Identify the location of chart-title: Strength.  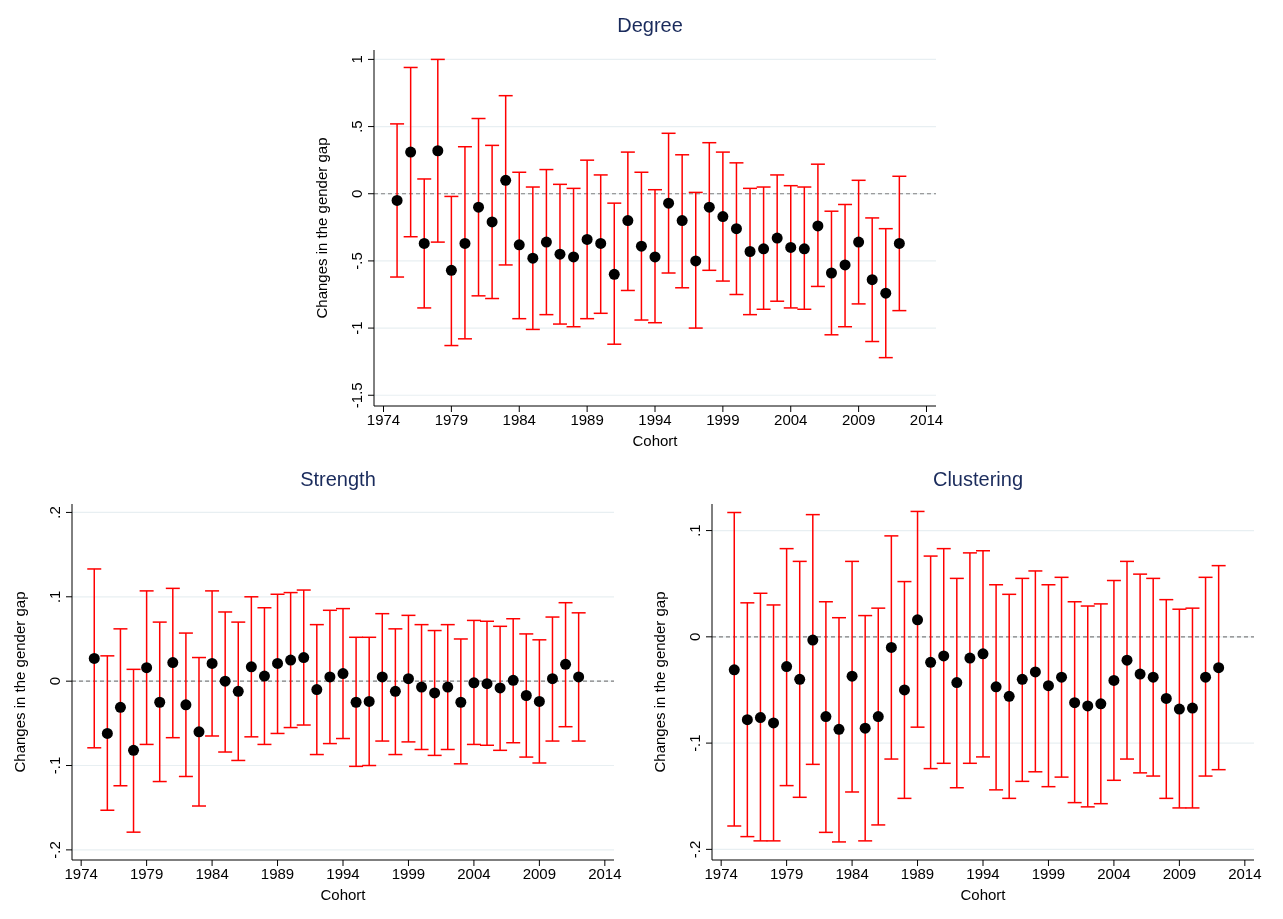
(338, 480).